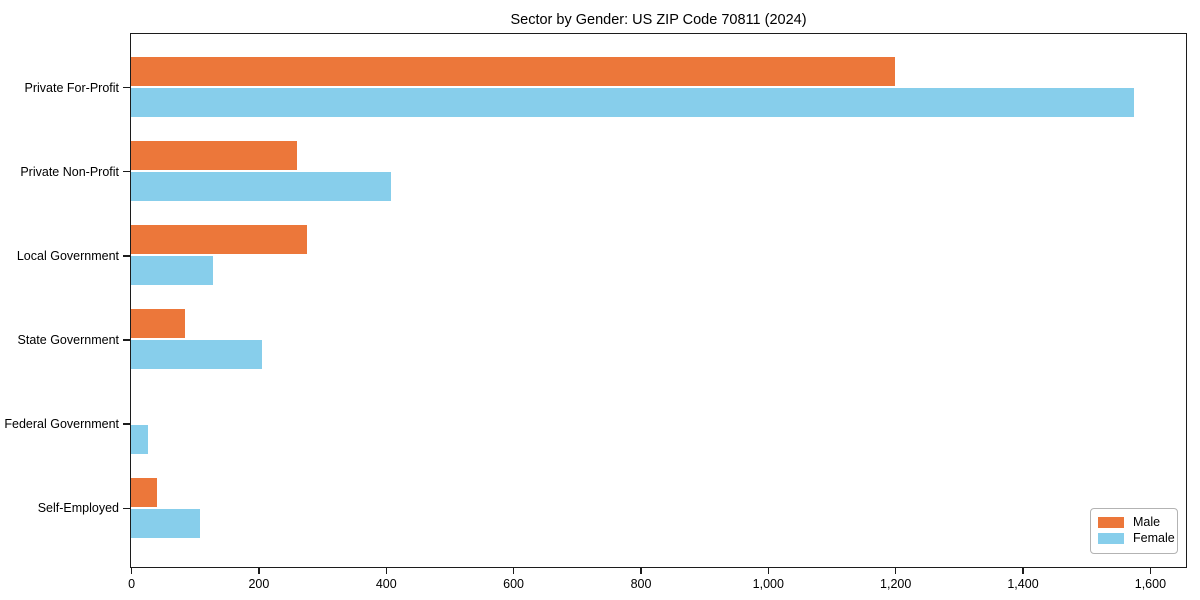 Image resolution: width=1200 pixels, height=600 pixels. What do you see at coordinates (126, 87) in the screenshot?
I see `y-tick-private-for-profit` at bounding box center [126, 87].